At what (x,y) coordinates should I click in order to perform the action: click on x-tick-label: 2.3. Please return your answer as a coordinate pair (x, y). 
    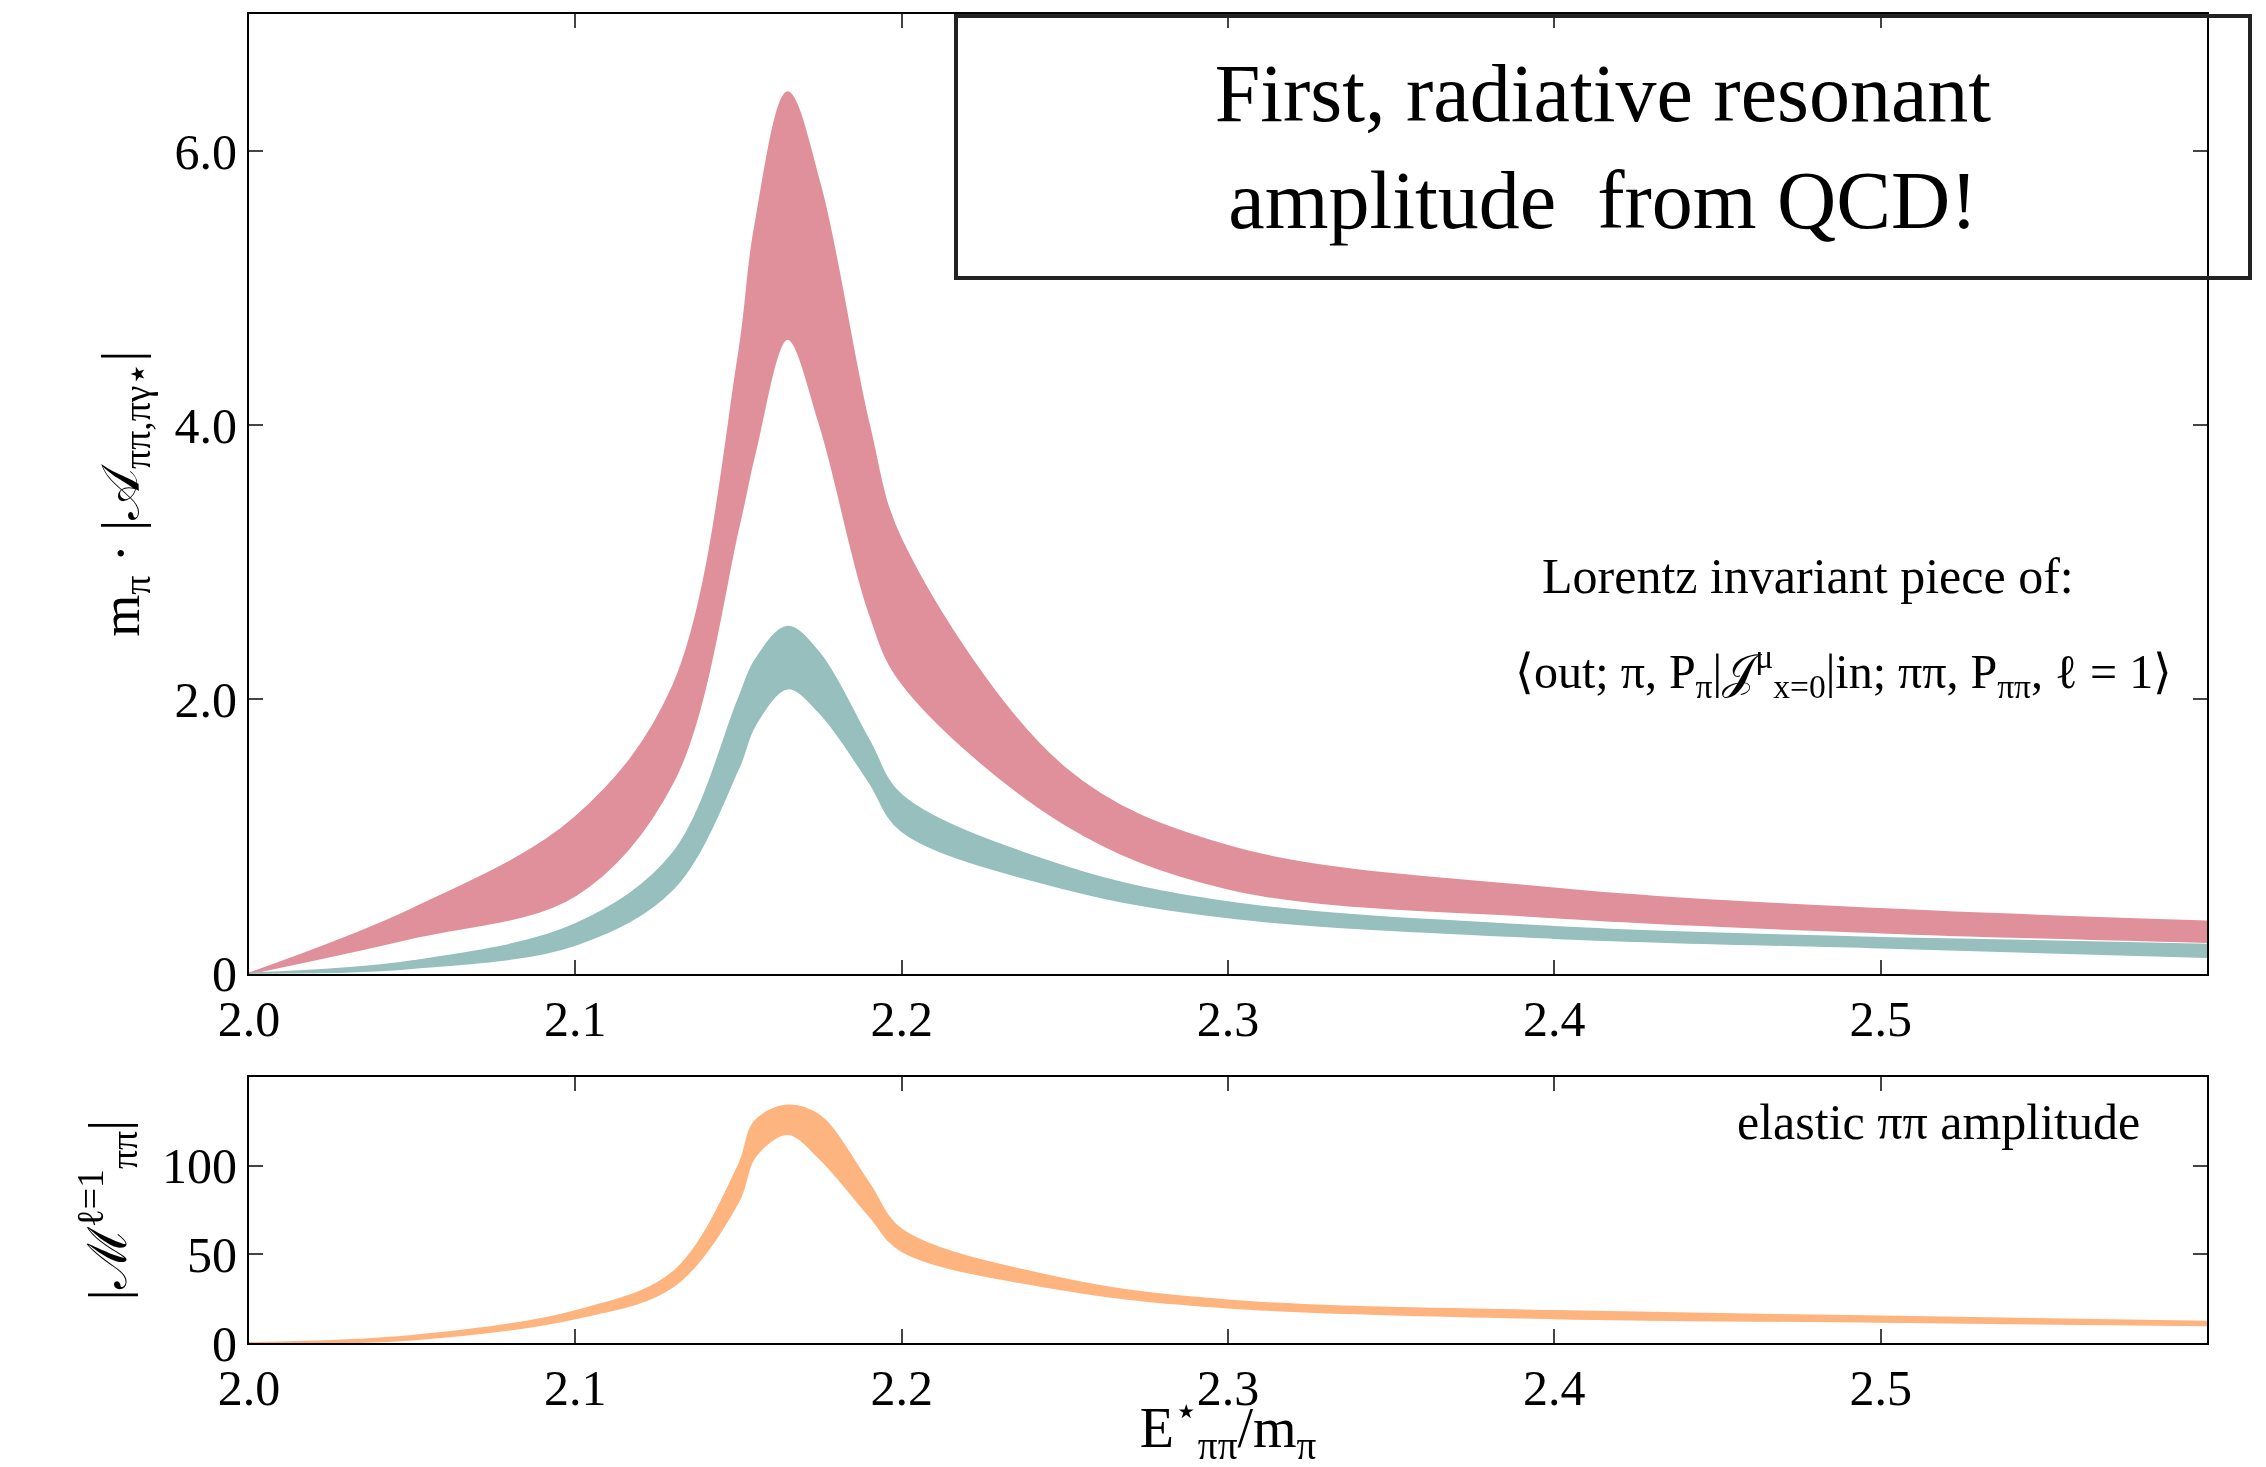
    Looking at the image, I should click on (1228, 1018).